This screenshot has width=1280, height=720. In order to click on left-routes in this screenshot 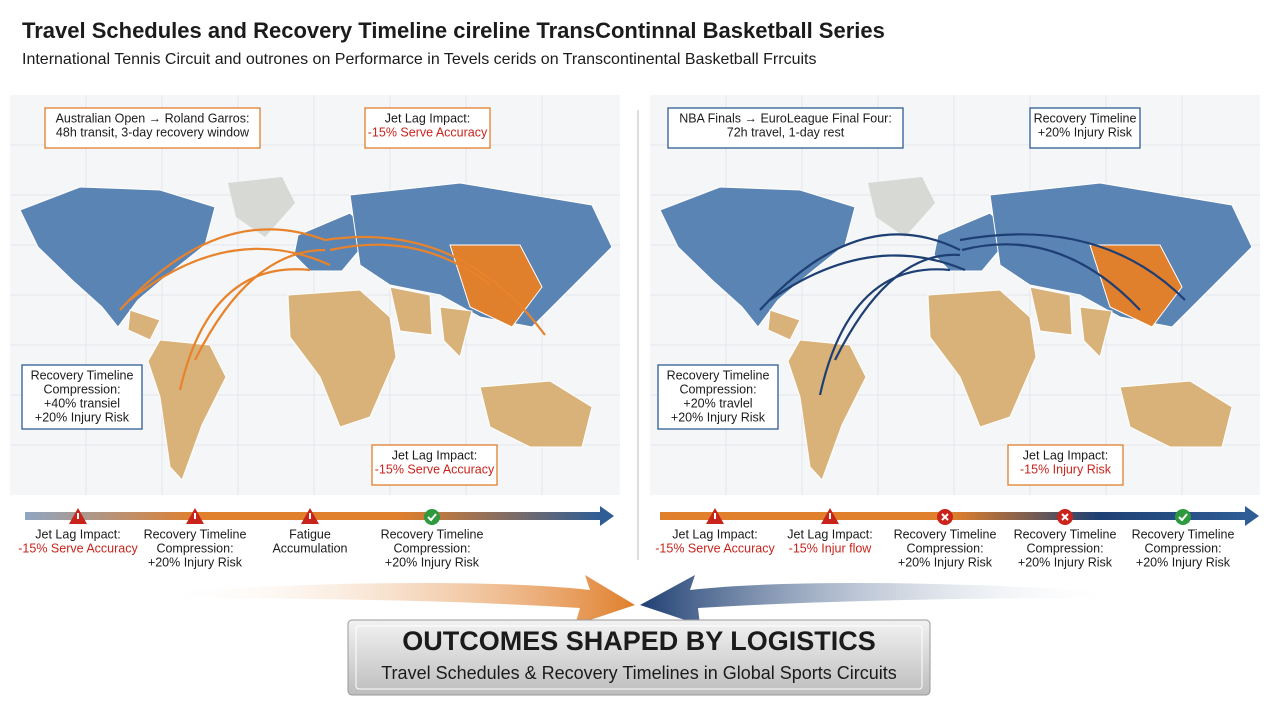, I will do `click(332, 309)`.